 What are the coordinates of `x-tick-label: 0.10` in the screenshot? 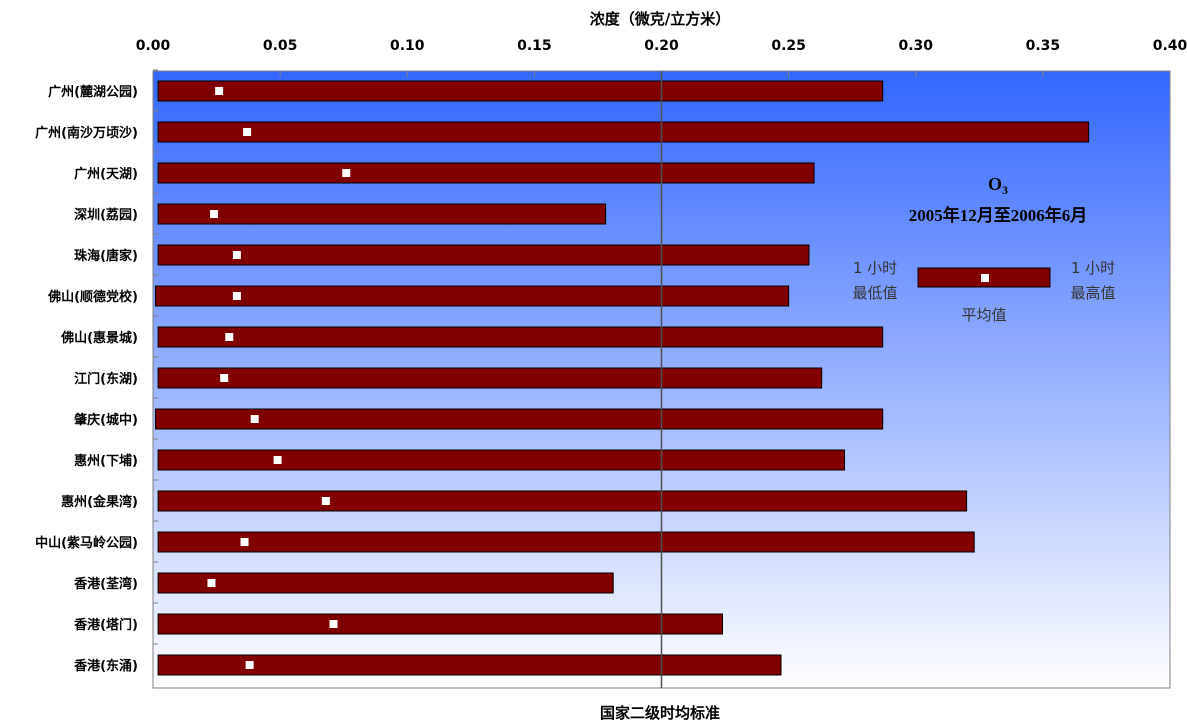 It's located at (407, 46).